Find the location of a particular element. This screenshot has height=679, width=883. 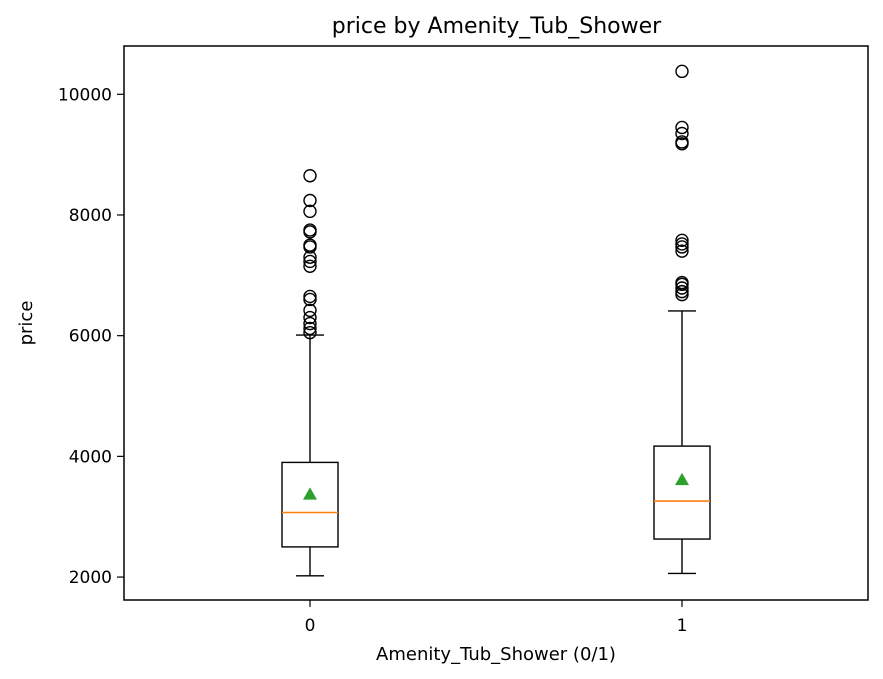

y-axis-label: price is located at coordinates (26, 323).